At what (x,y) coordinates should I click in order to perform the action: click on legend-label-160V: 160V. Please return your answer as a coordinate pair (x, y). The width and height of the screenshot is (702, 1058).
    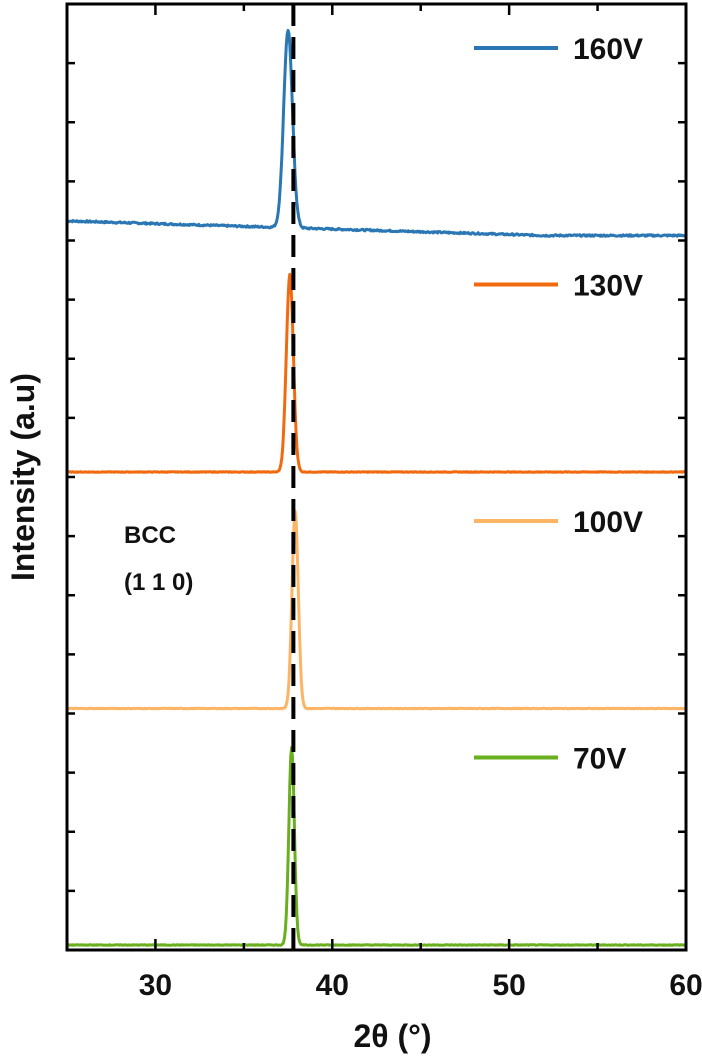
    Looking at the image, I should click on (608, 49).